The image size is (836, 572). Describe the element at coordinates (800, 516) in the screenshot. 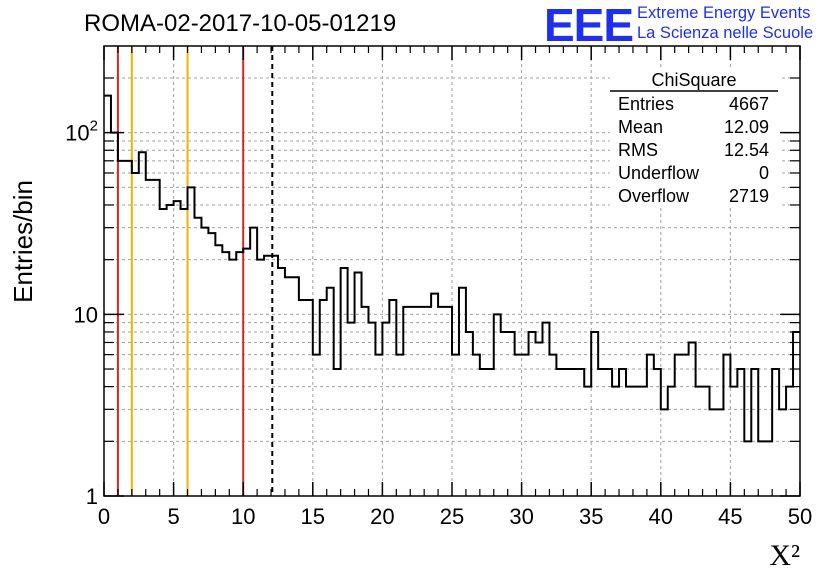

I see `x-tick-label: 50` at that location.